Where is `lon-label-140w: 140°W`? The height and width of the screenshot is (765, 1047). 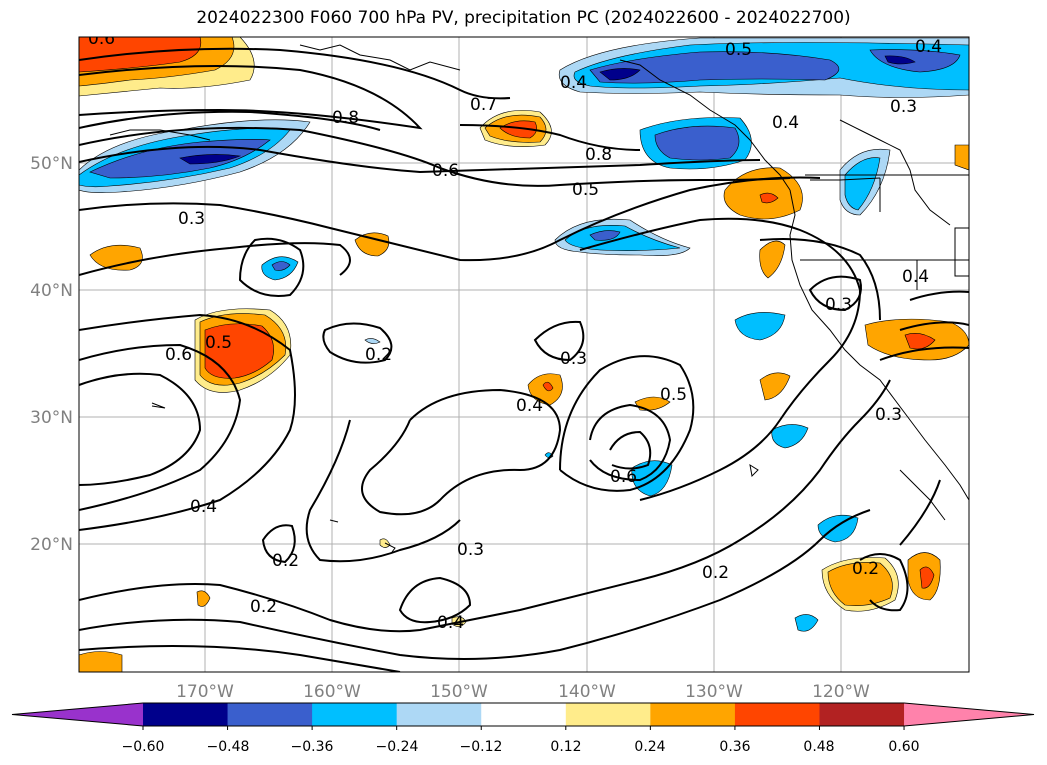 lon-label-140w: 140°W is located at coordinates (587, 692).